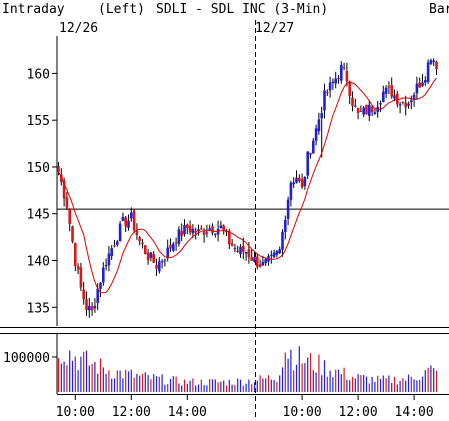 This screenshot has height=421, width=449. I want to click on left-axis-label: (Left), so click(121, 9).